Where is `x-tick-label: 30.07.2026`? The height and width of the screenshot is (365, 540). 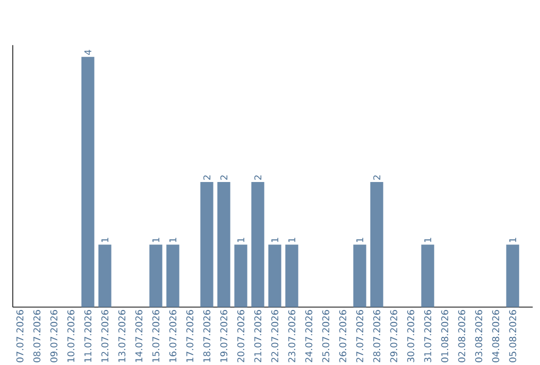 x-tick-label: 30.07.2026 is located at coordinates (410, 336).